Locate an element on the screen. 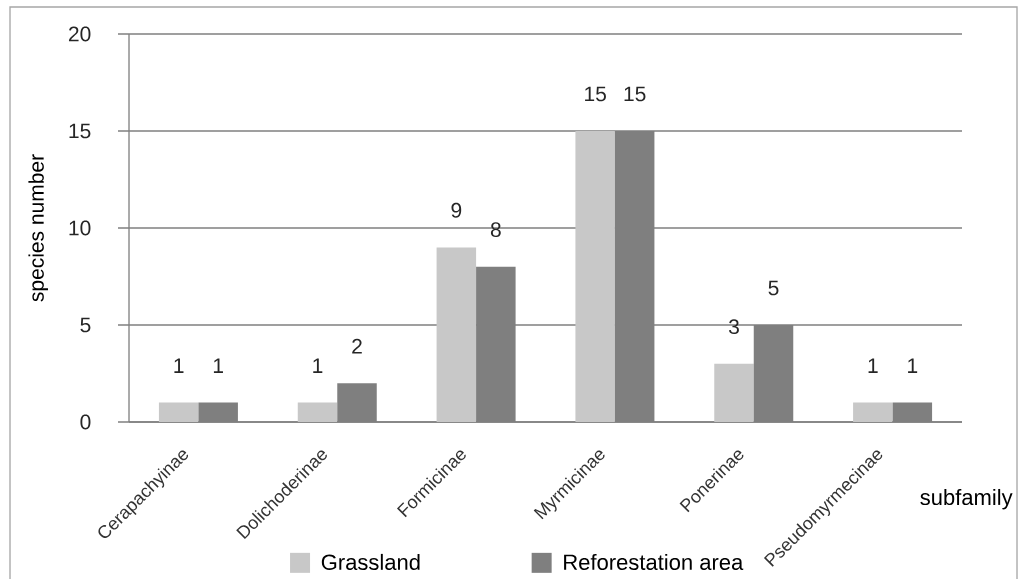 The image size is (1023, 579). x-axis-title: subfamily is located at coordinates (966, 499).